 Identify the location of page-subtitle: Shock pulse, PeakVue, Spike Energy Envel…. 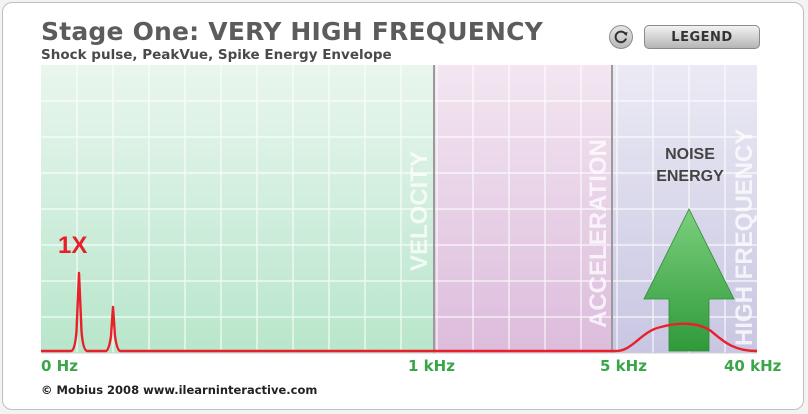
(216, 55).